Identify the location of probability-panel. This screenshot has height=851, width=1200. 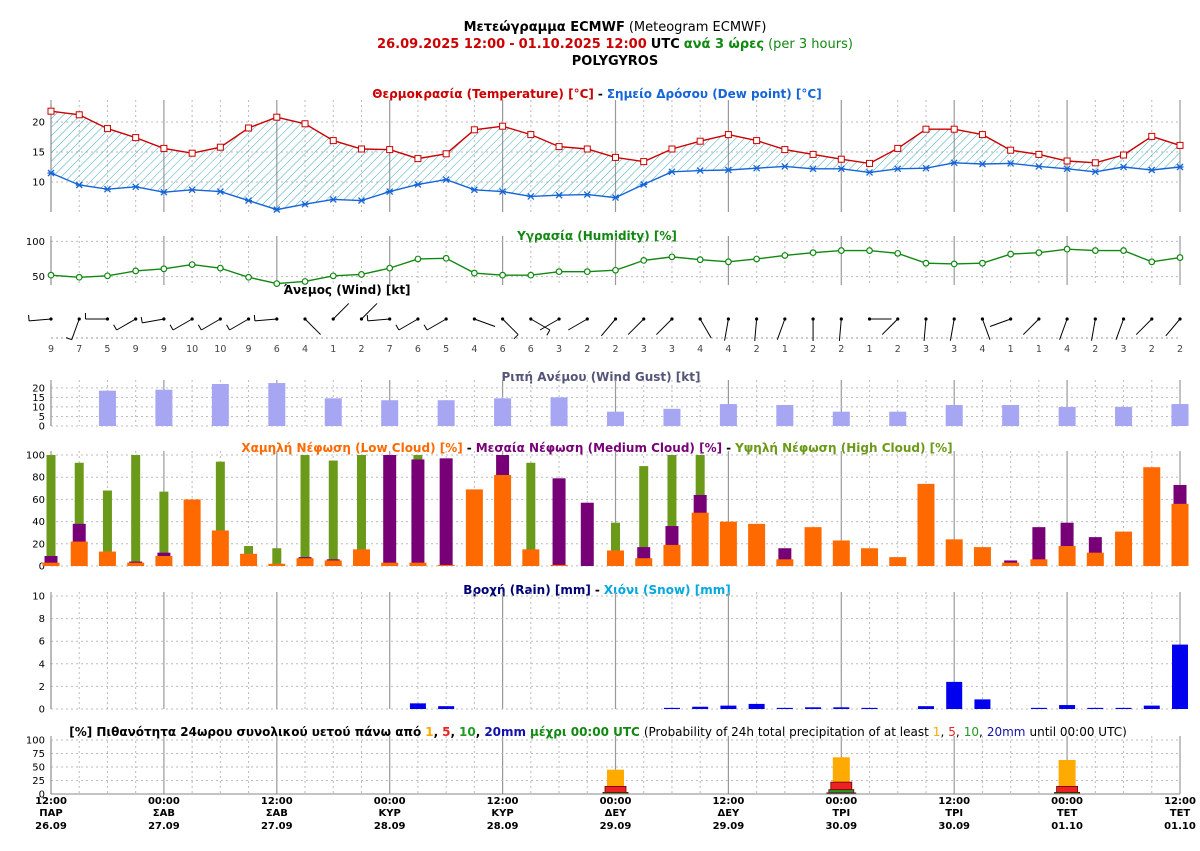
(841, 776).